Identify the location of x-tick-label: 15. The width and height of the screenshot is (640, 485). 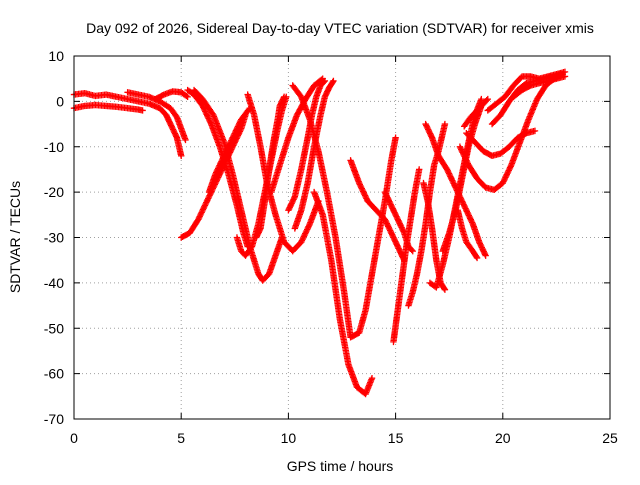
(396, 438).